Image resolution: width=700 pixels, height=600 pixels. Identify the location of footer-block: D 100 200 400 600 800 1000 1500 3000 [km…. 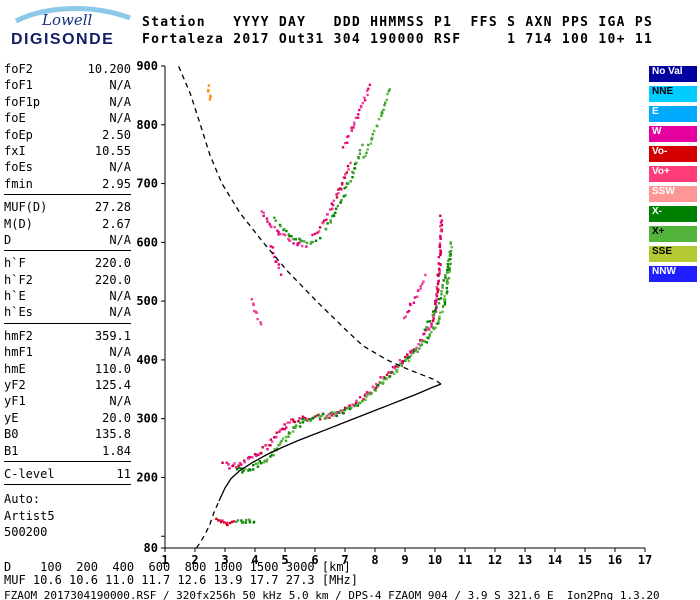
(332, 580).